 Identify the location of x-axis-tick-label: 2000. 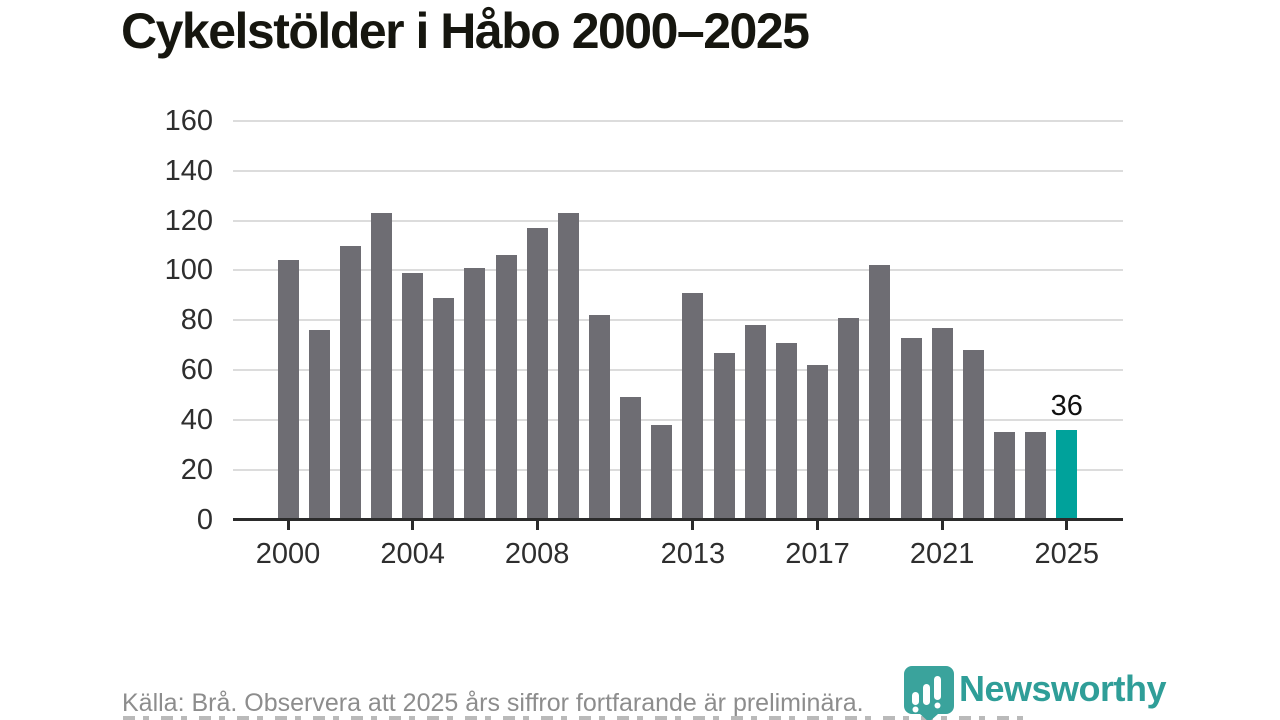
(288, 554).